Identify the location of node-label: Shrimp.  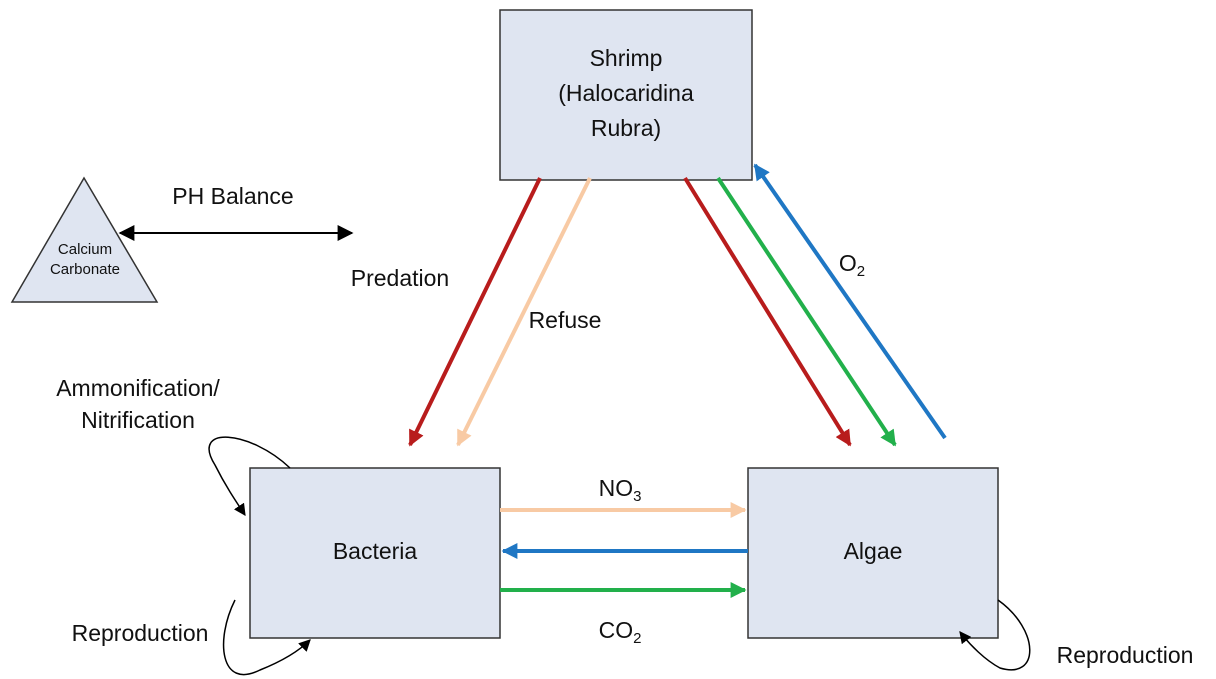
(626, 58).